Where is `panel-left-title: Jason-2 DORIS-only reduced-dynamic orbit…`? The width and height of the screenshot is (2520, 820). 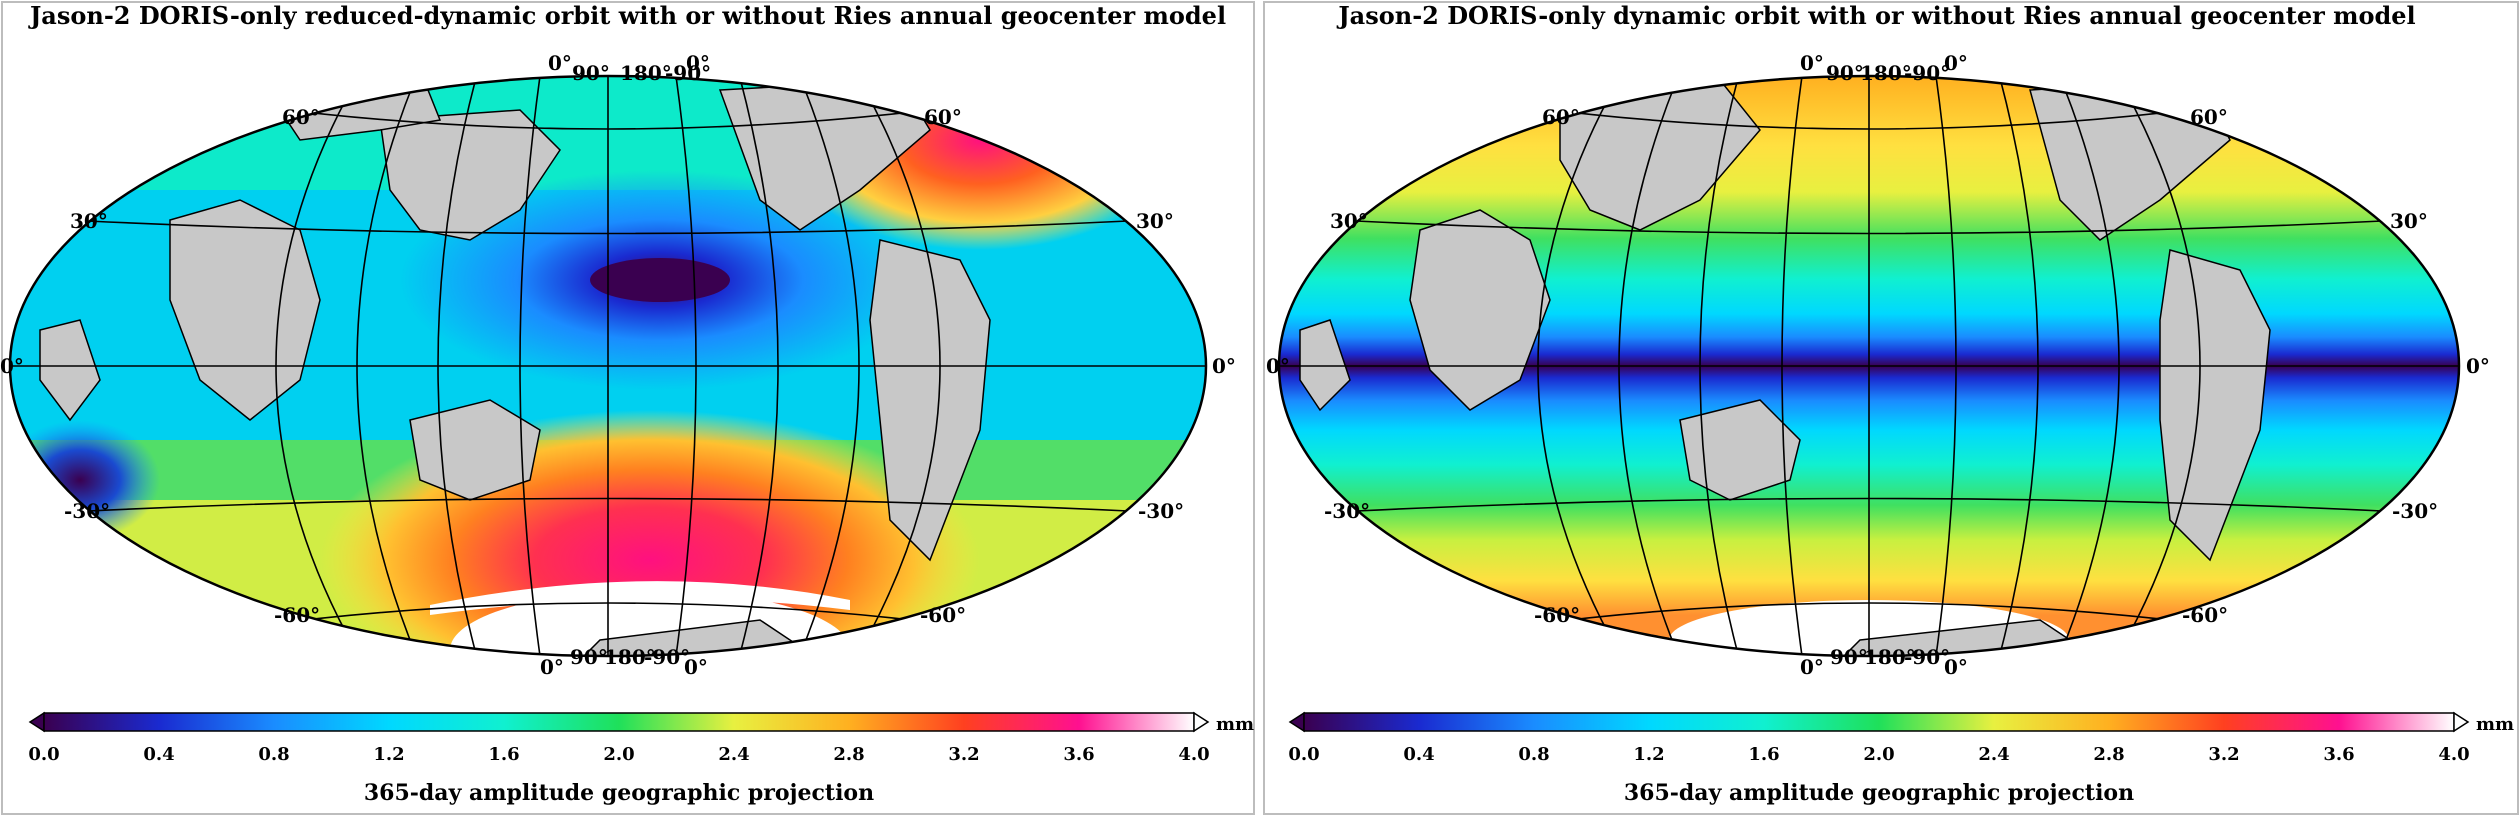 panel-left-title: Jason-2 DORIS-only reduced-dynamic orbit… is located at coordinates (627, 15).